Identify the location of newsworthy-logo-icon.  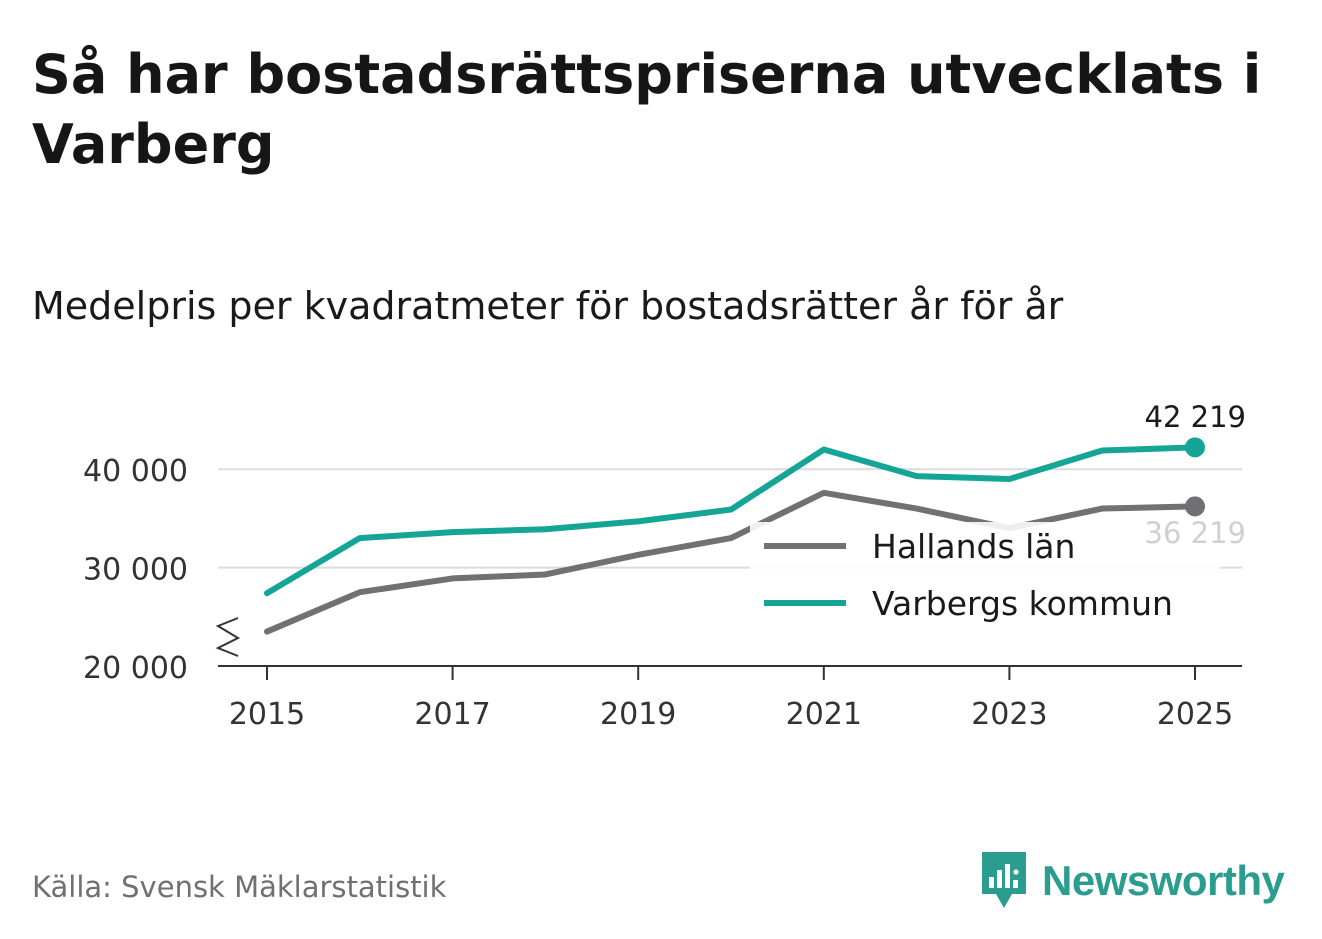
(1004, 880).